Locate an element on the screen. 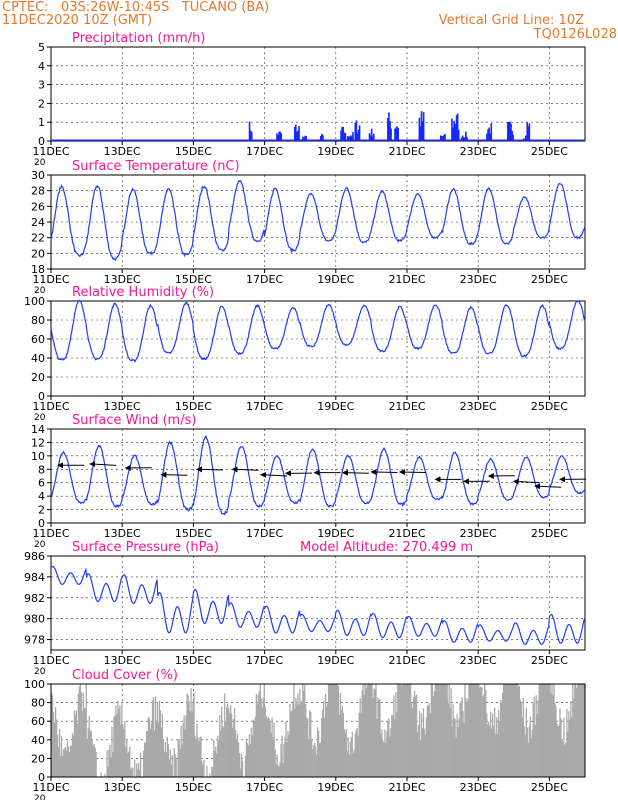  y-tick-label: 60 is located at coordinates (38, 339).